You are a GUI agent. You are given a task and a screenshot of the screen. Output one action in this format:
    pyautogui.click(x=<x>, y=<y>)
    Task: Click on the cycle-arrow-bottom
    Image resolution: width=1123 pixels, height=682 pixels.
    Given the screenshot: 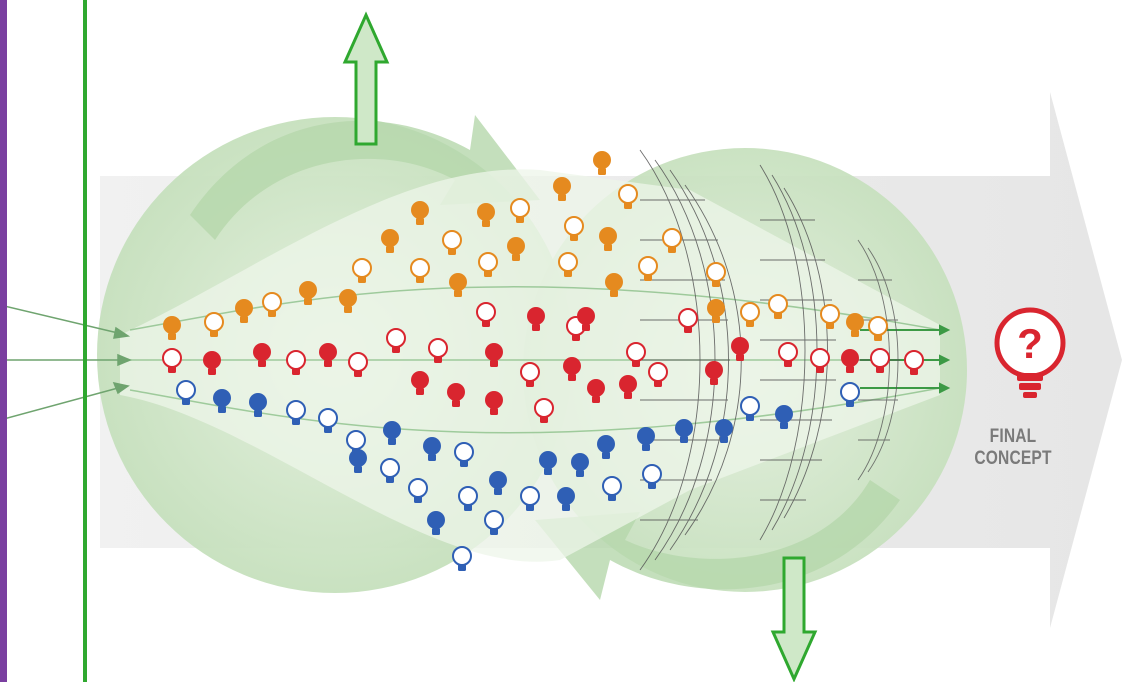 What is the action you would take?
    pyautogui.click(x=717, y=540)
    